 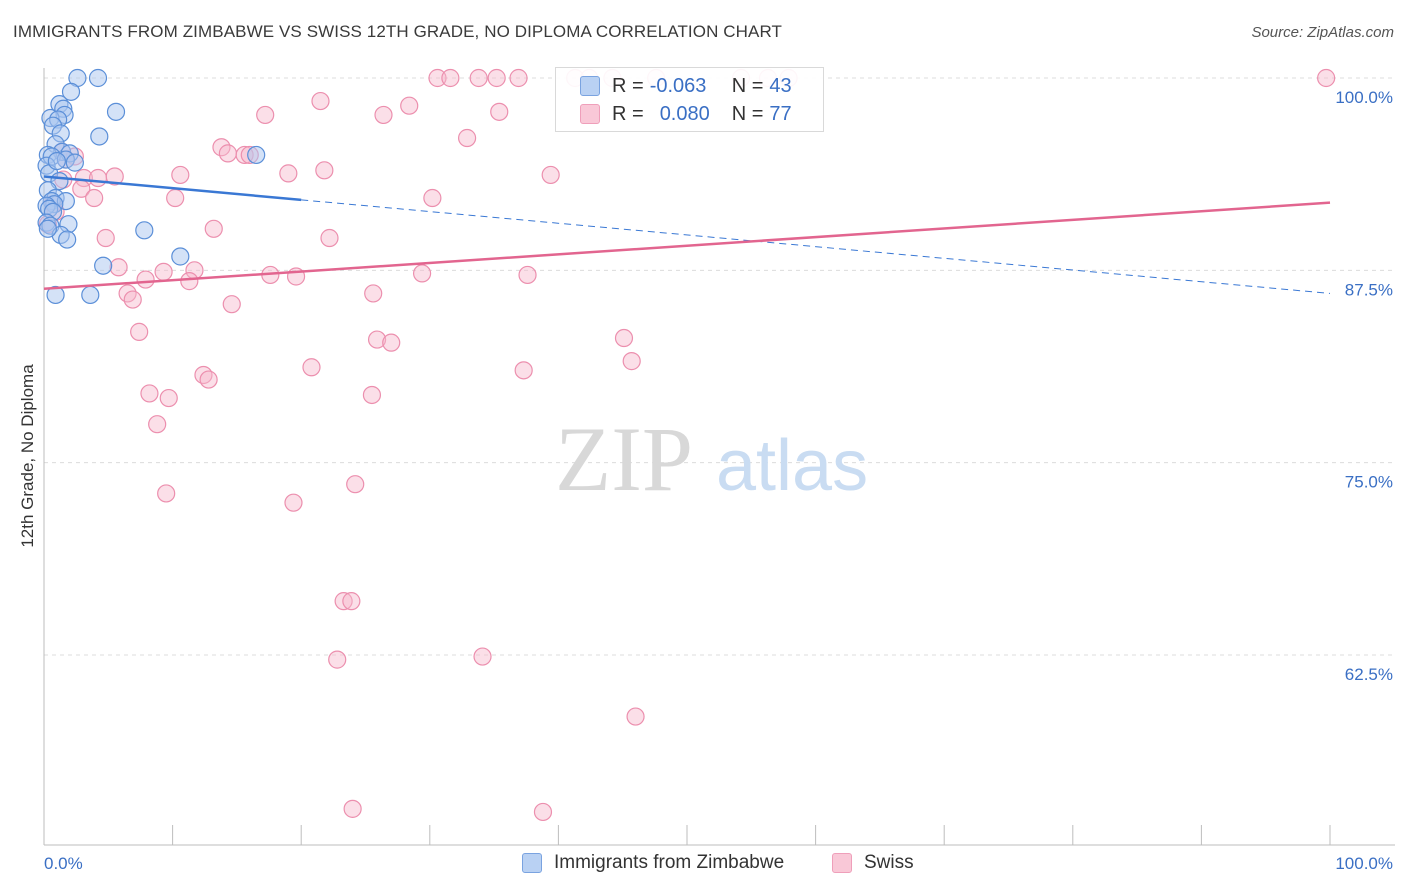 What do you see at coordinates (590, 86) in the screenshot?
I see `legend-swatch-blue` at bounding box center [590, 86].